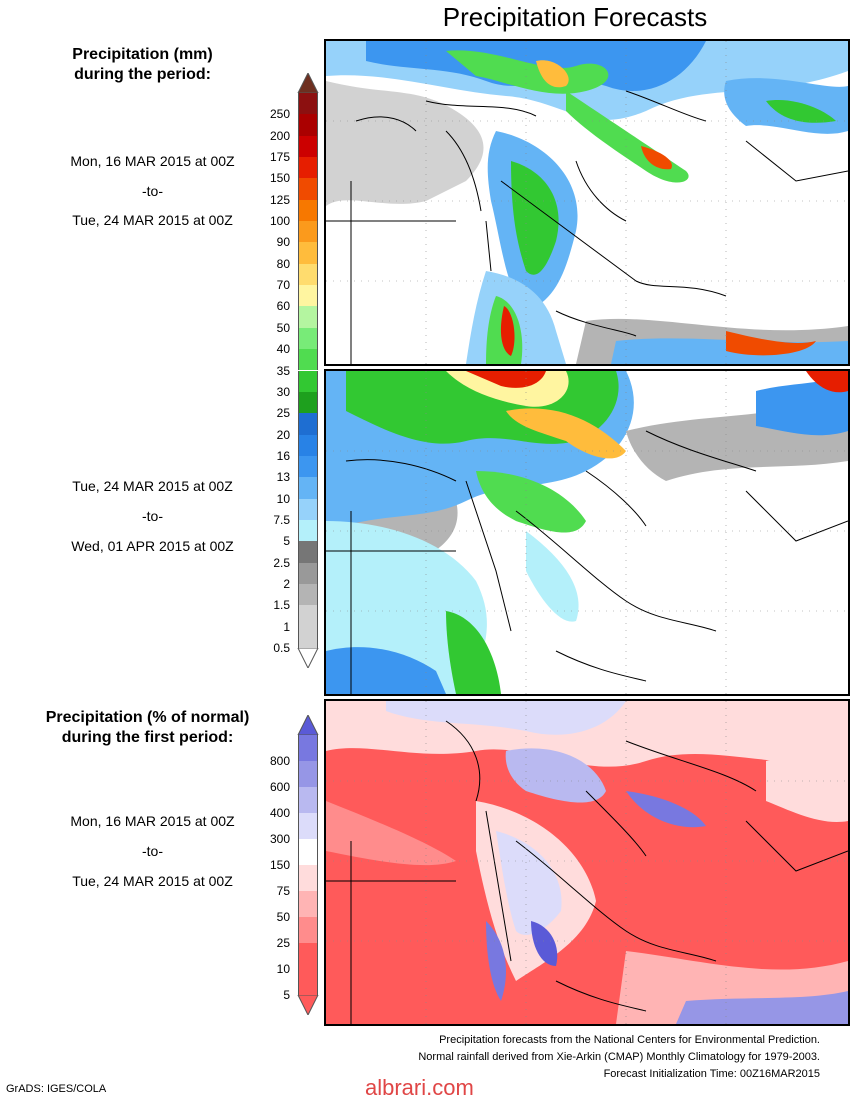 Image resolution: width=850 pixels, height=1101 pixels. Describe the element at coordinates (283, 349) in the screenshot. I see `mm-scale-label: 40` at that location.